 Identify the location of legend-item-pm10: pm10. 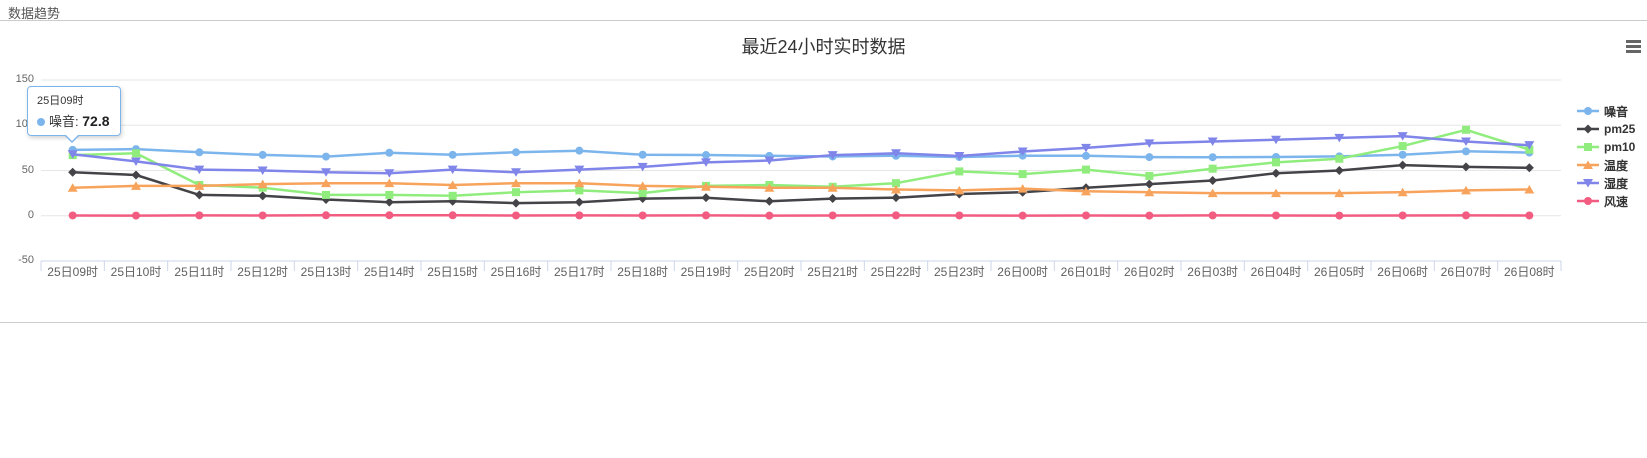
(1606, 147).